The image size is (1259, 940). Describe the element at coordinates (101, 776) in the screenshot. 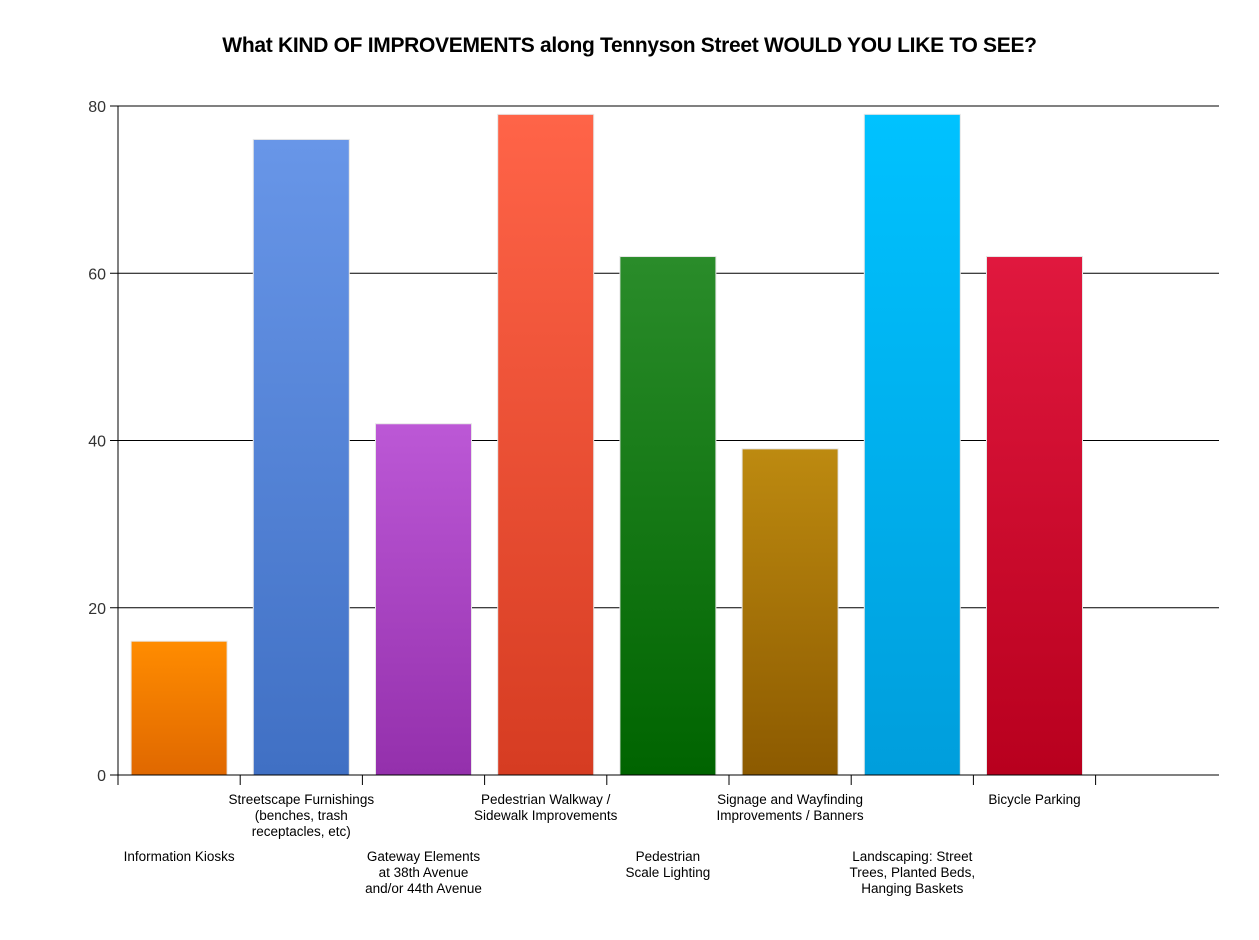

I see `y-tick-label: 0` at that location.